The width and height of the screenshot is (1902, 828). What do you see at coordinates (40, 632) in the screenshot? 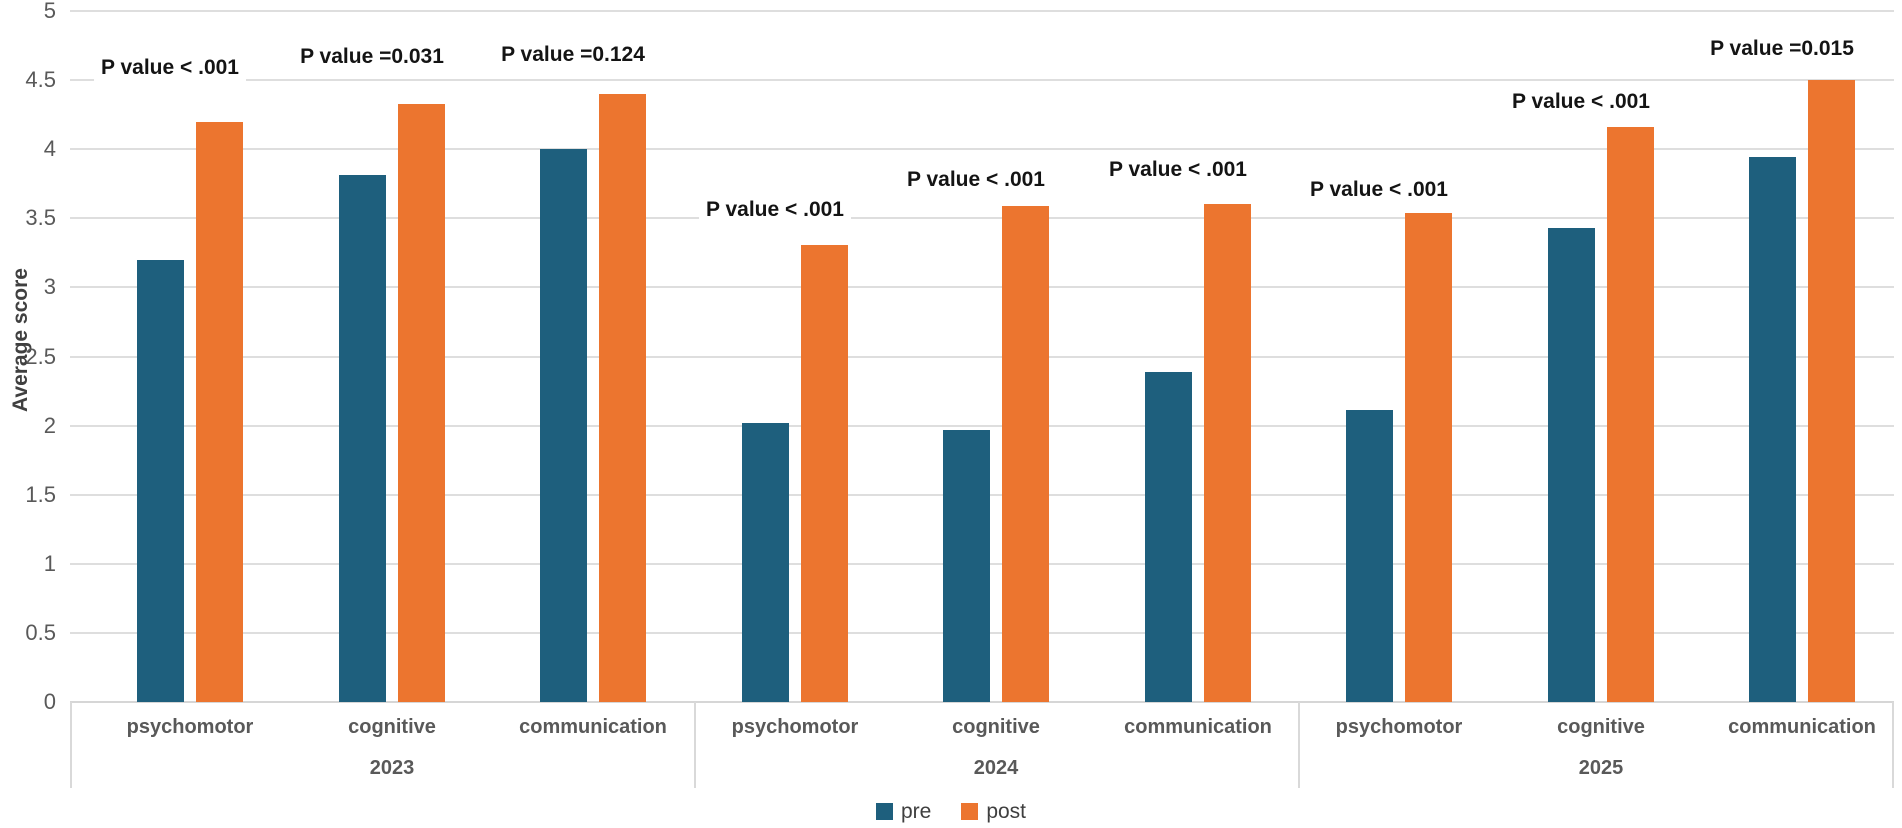
I see `y-tick-label: 0.5` at bounding box center [40, 632].